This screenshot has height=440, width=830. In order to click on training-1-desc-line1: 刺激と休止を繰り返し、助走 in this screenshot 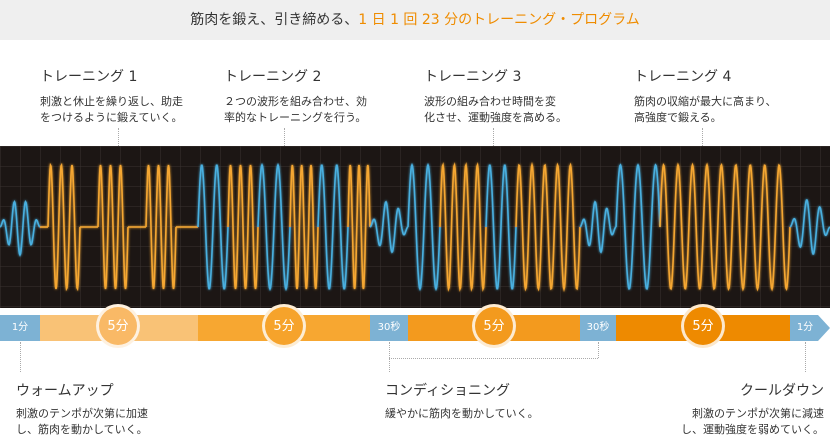, I will do `click(111, 101)`.